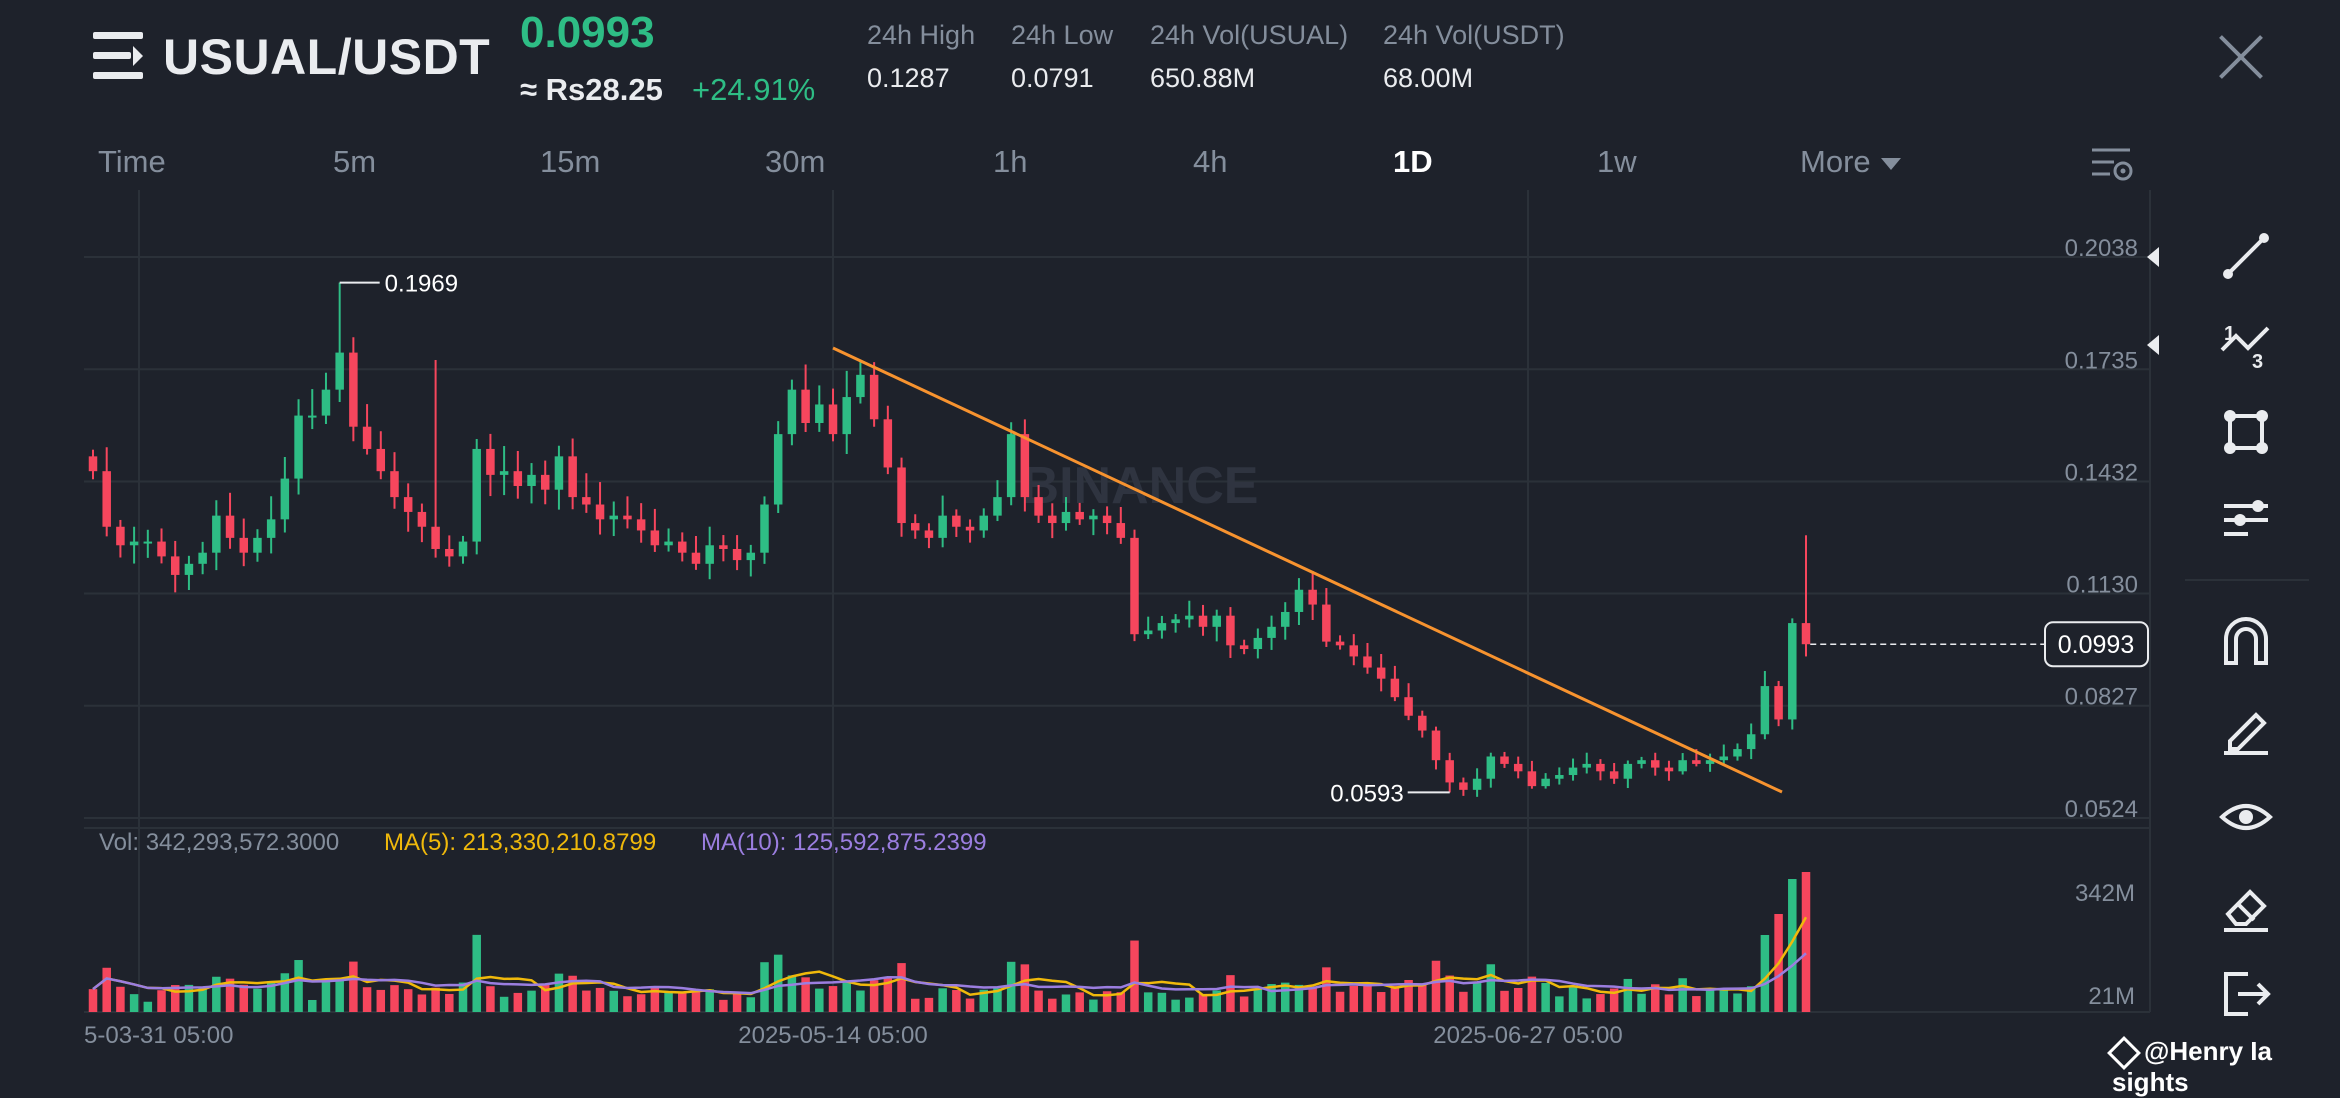  Describe the element at coordinates (2124, 1053) in the screenshot. I see `diamond-logo-icon` at that location.